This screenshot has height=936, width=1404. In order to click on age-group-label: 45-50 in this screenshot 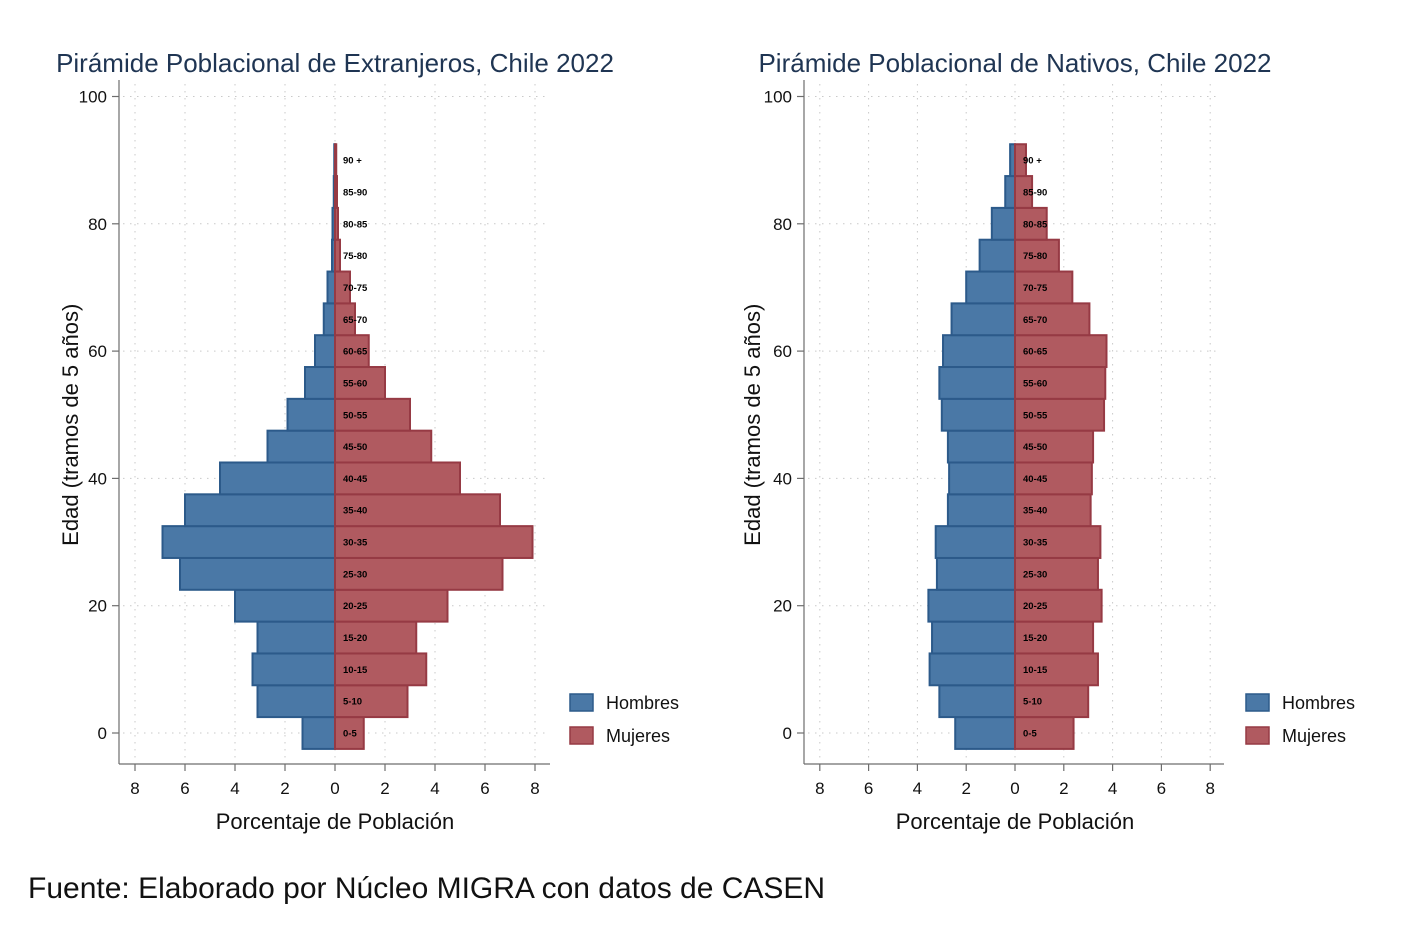, I will do `click(1035, 447)`.